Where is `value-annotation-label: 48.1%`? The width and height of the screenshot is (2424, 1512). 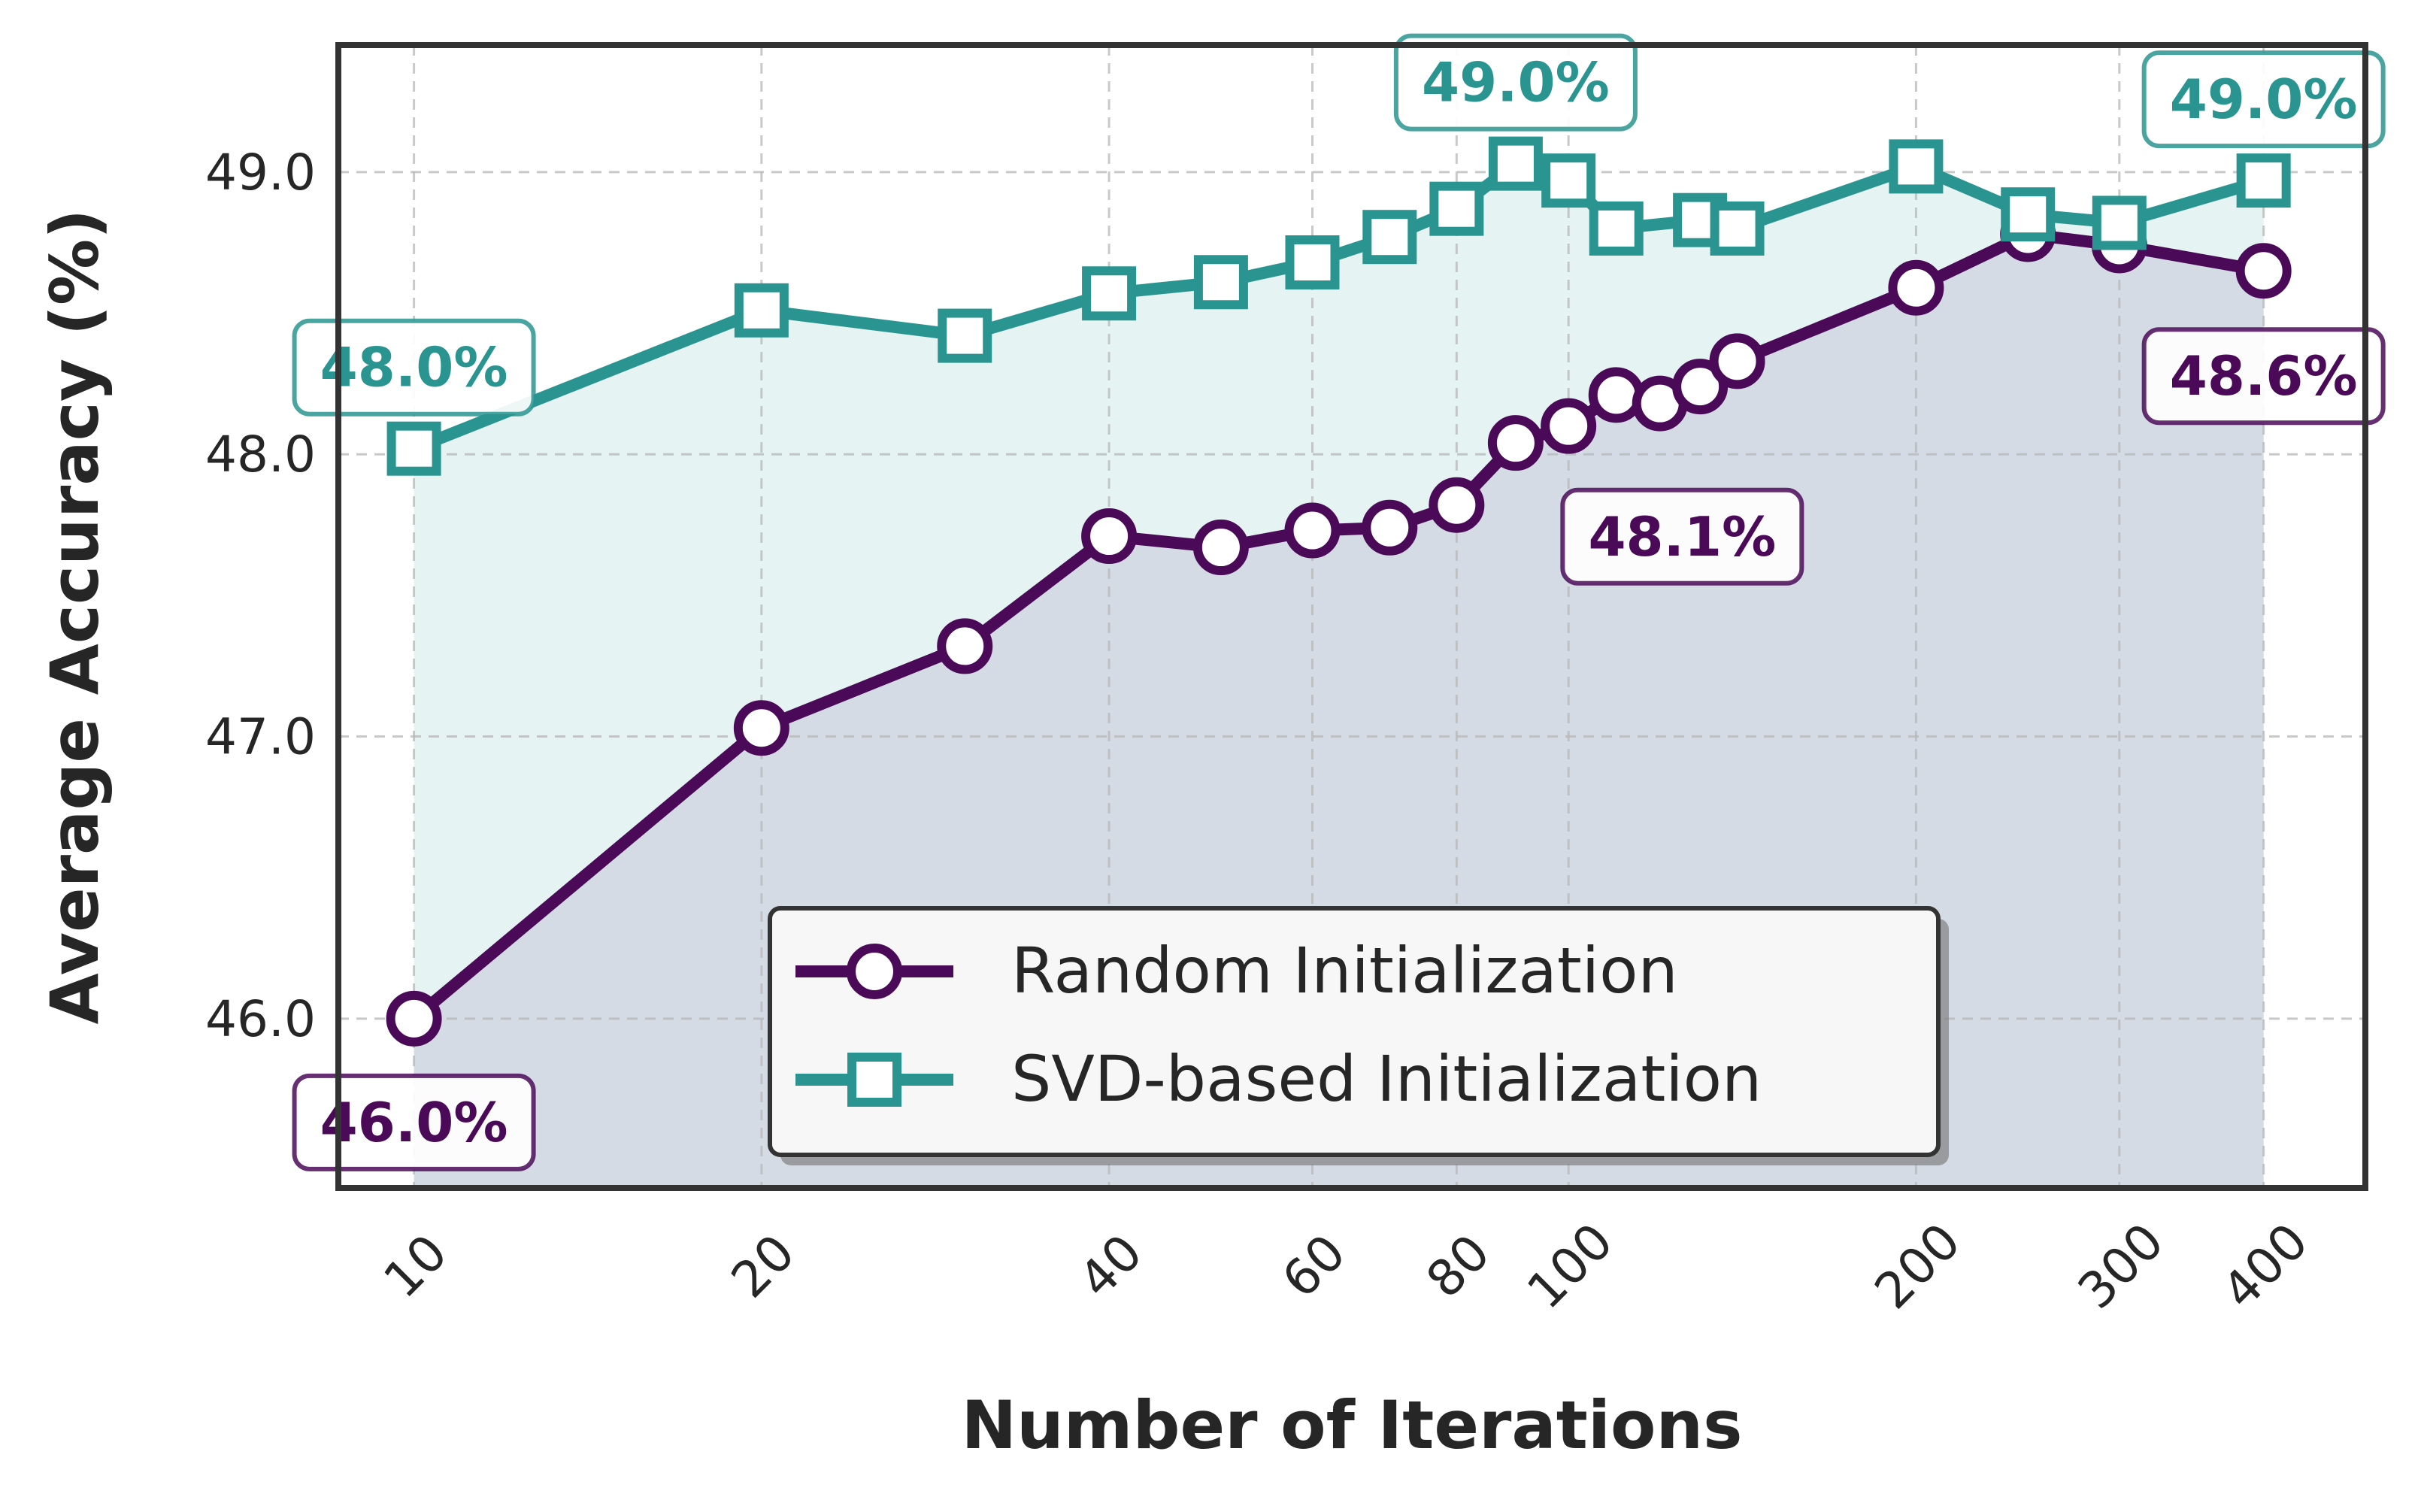 value-annotation-label: 48.1% is located at coordinates (1682, 536).